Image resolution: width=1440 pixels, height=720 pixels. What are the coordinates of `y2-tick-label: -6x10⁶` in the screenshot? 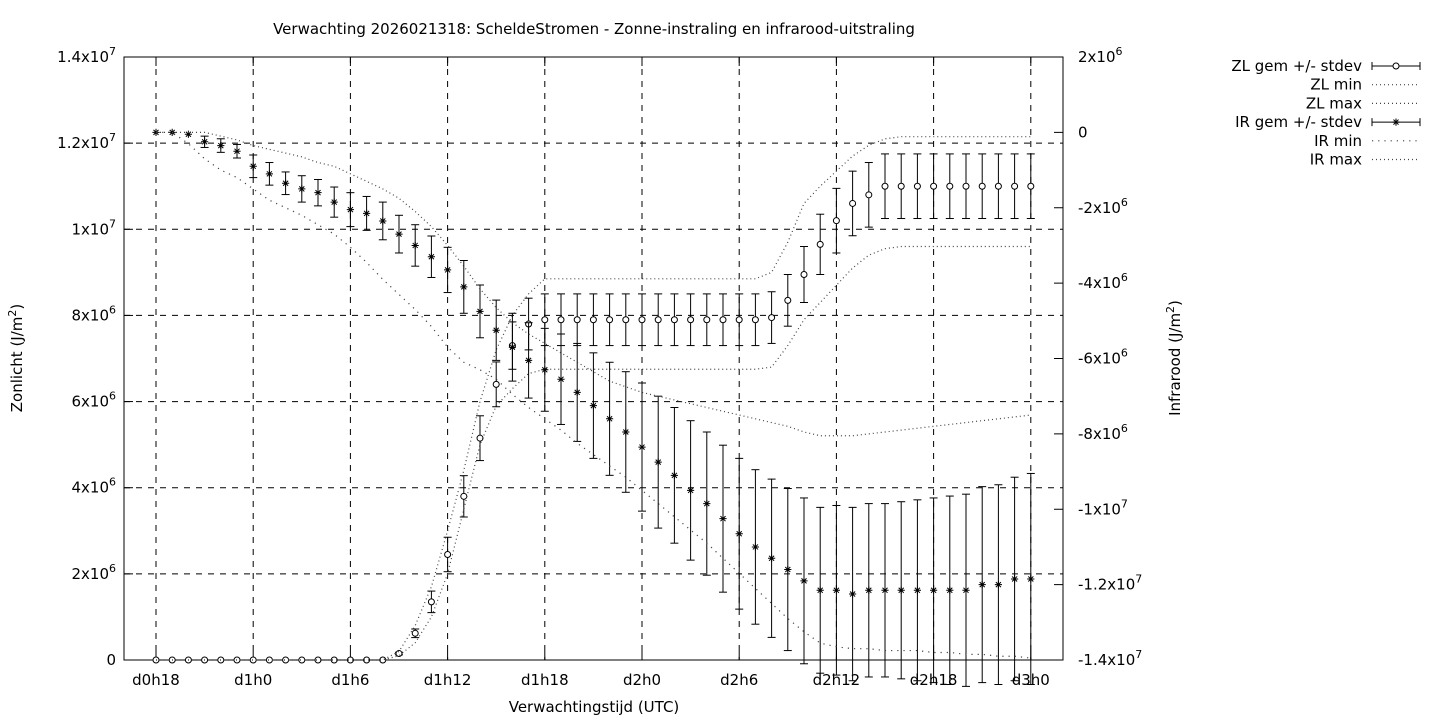 It's located at (1103, 357).